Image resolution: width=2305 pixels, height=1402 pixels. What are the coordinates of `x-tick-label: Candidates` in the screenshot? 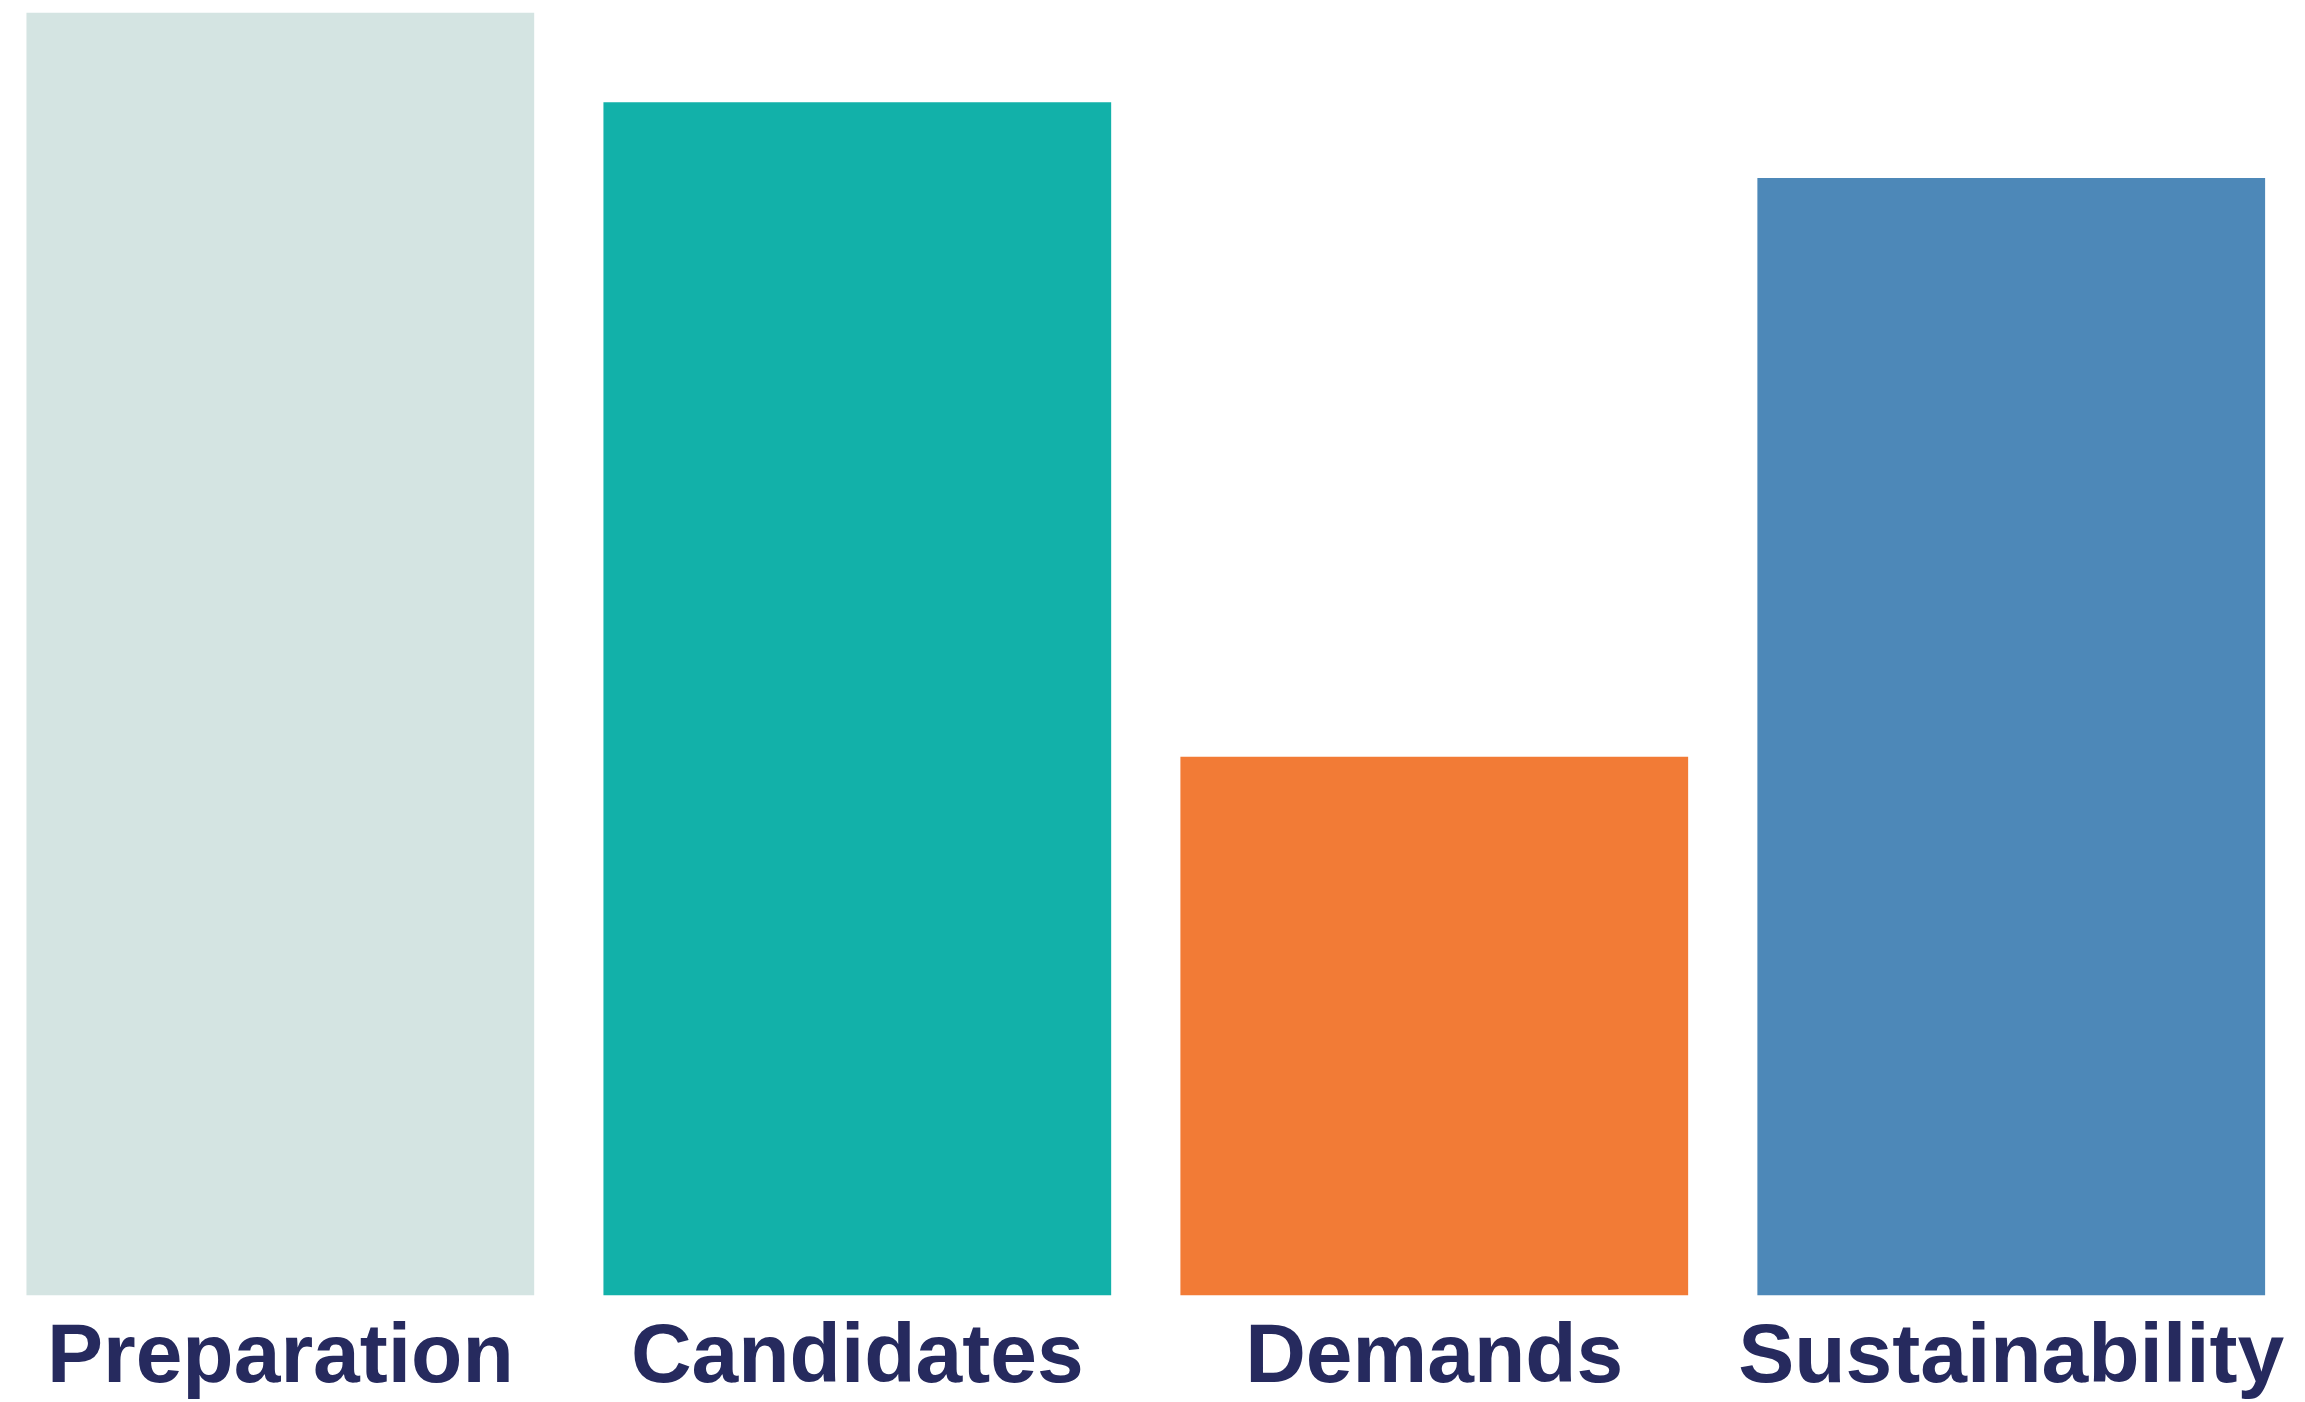 It's located at (857, 1352).